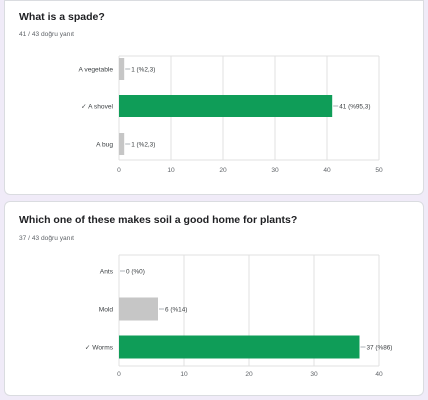 The image size is (428, 400). Describe the element at coordinates (176, 309) in the screenshot. I see `data-label: 6 (%14)` at that location.